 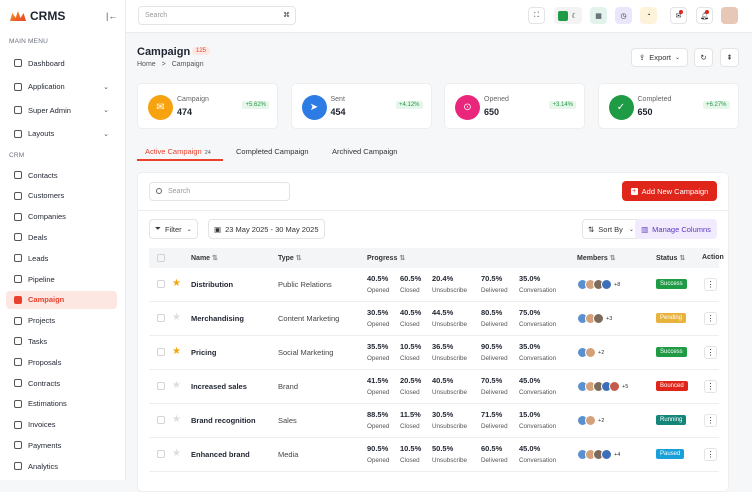 I want to click on filter-button: ⏷ Filter ⌄, so click(x=173, y=229).